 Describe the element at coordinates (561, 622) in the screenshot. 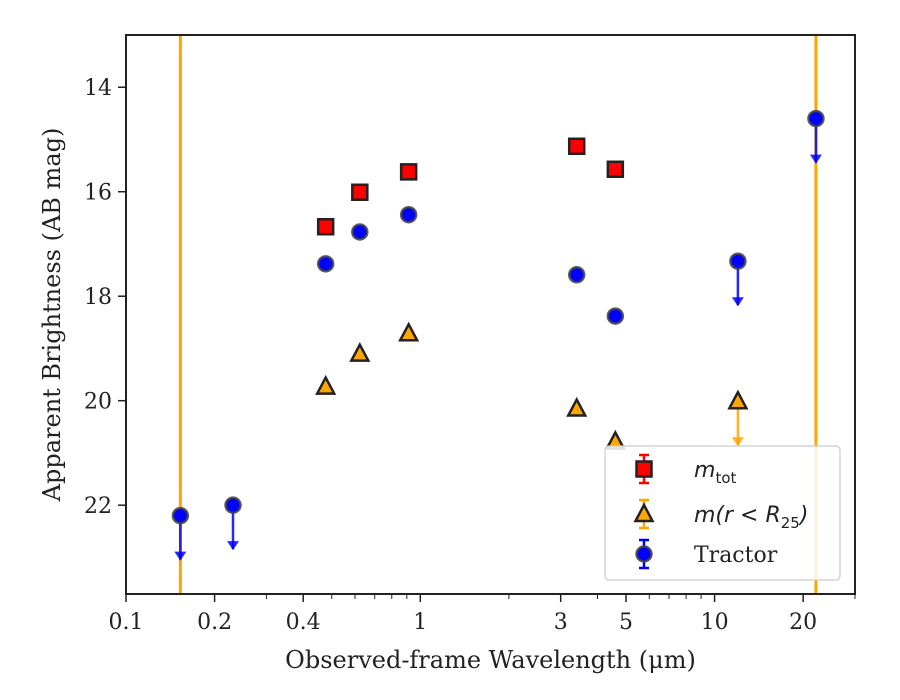

I see `x-tick-label: 3` at that location.